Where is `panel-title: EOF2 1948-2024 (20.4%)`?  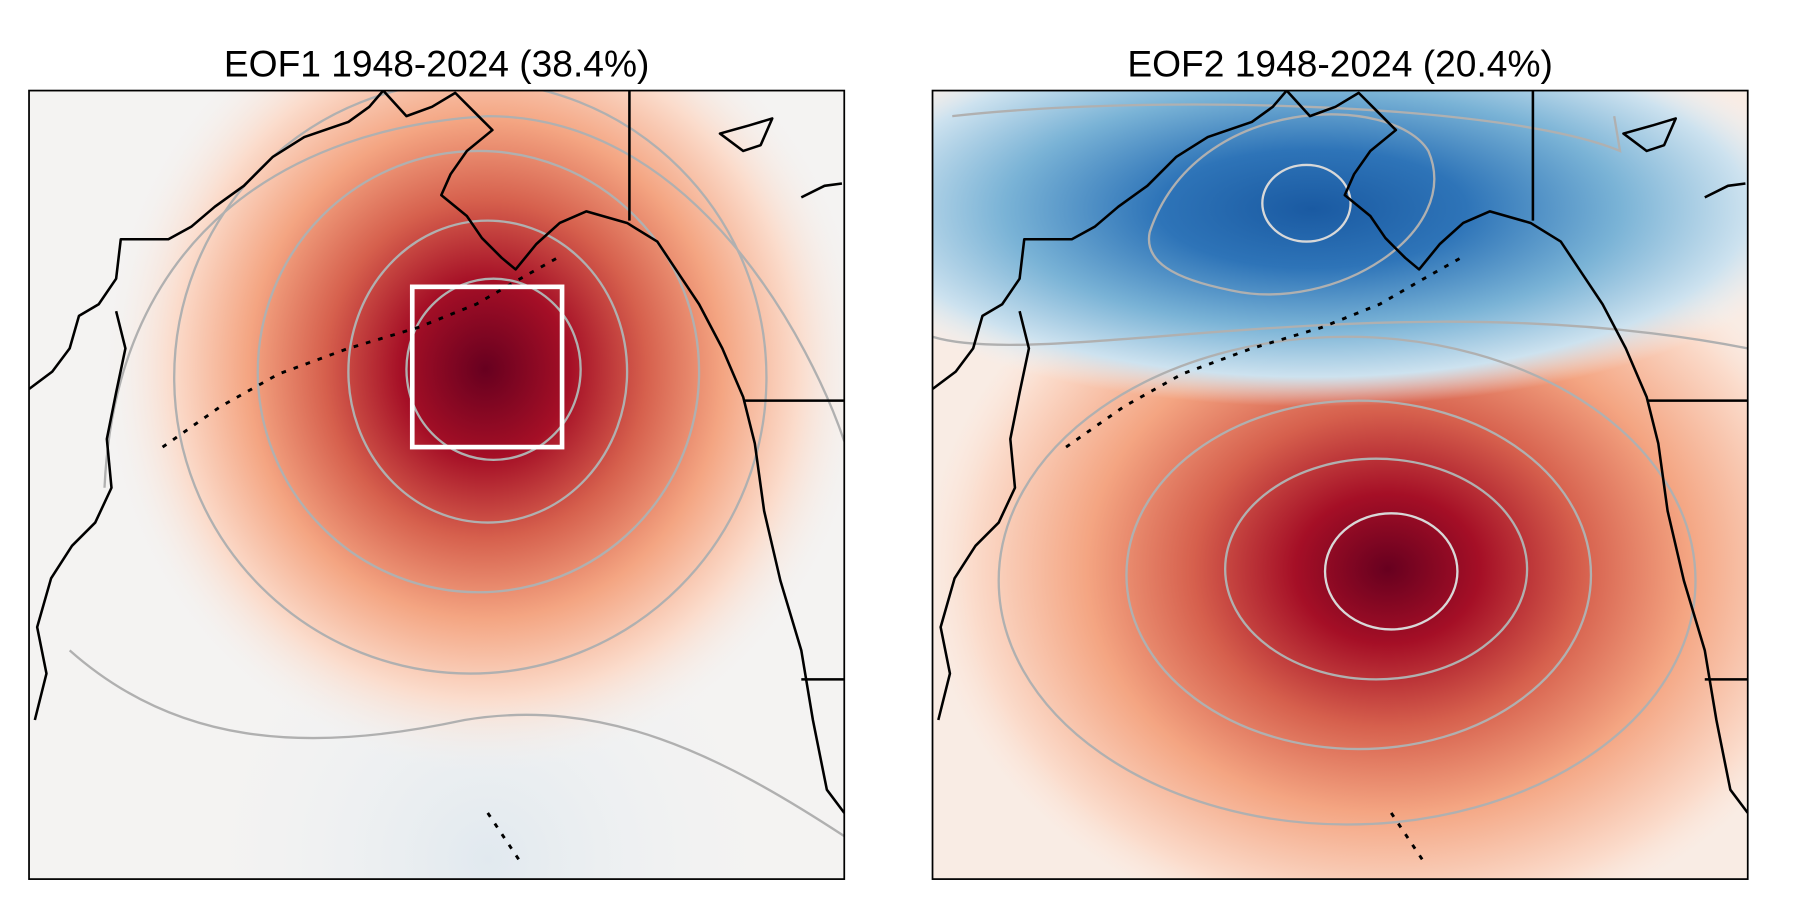 panel-title: EOF2 1948-2024 (20.4%) is located at coordinates (1339, 64).